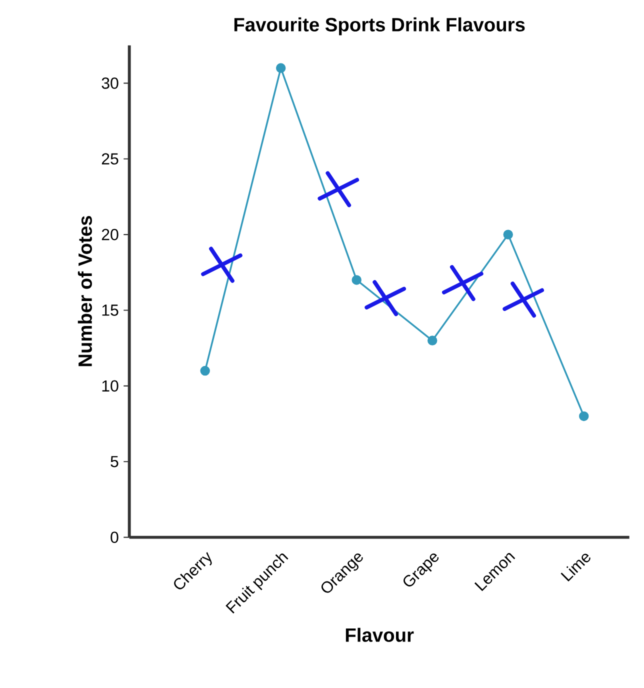 This screenshot has width=644, height=688. What do you see at coordinates (110, 159) in the screenshot?
I see `y-tick-label: 25` at bounding box center [110, 159].